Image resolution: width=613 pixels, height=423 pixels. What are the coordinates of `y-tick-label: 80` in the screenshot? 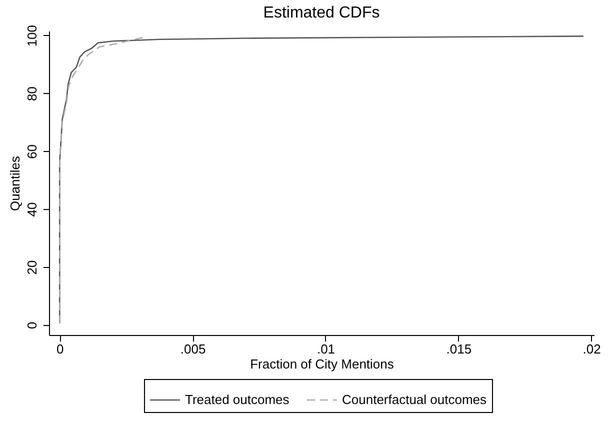 It's located at (32, 93).